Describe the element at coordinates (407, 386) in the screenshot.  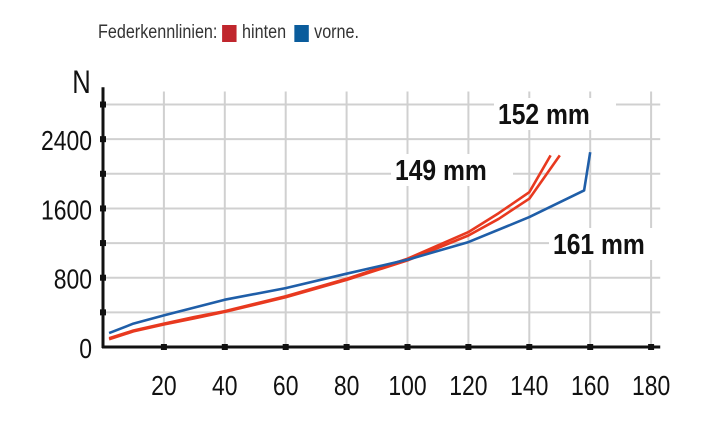
I see `x-tick-label: 100` at that location.